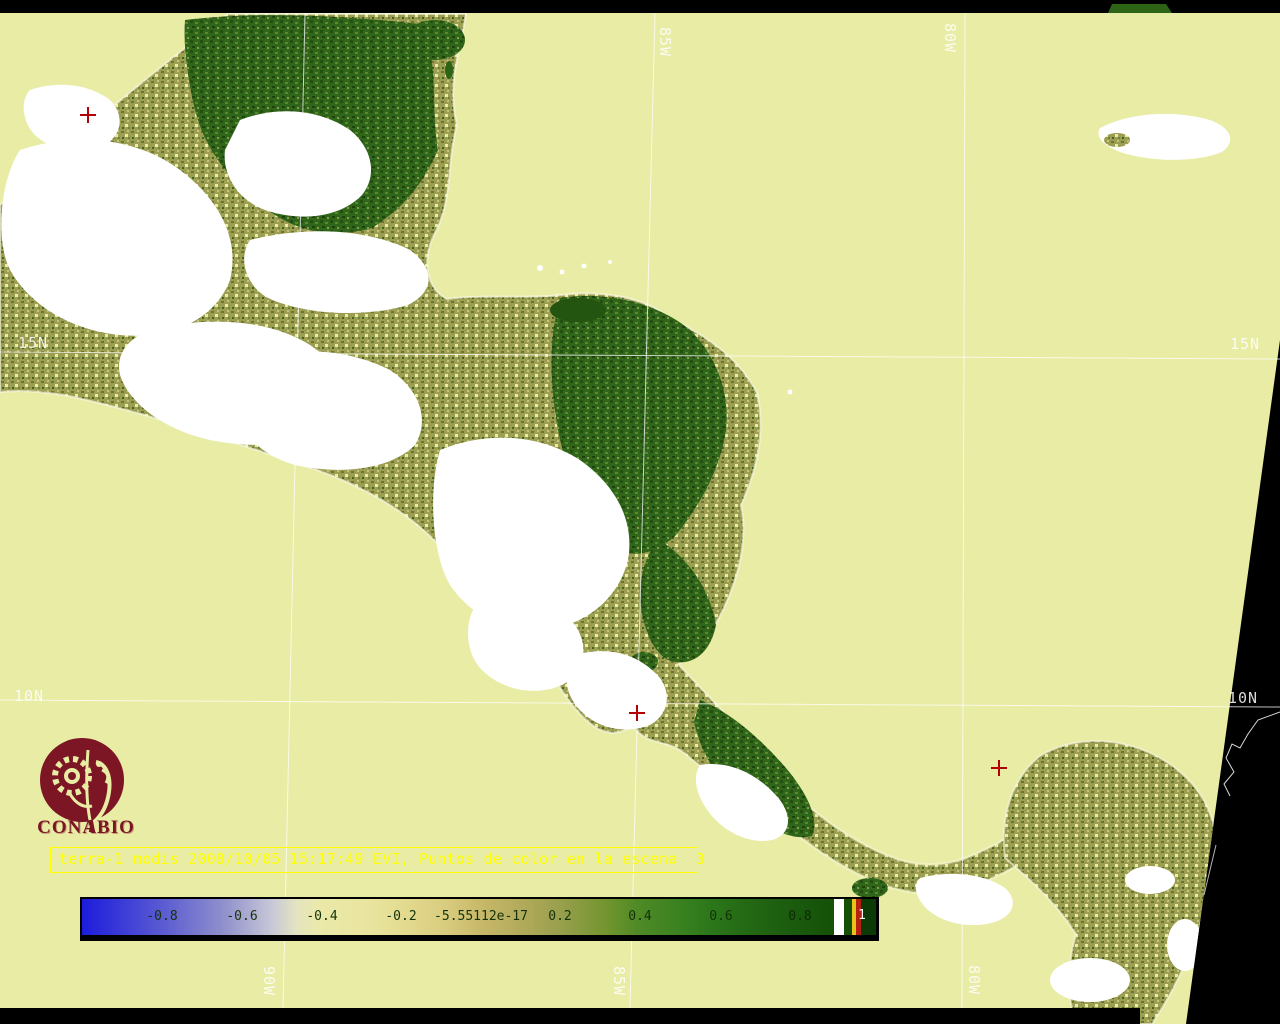  I want to click on forest-yucatan-ne, so click(435, 40).